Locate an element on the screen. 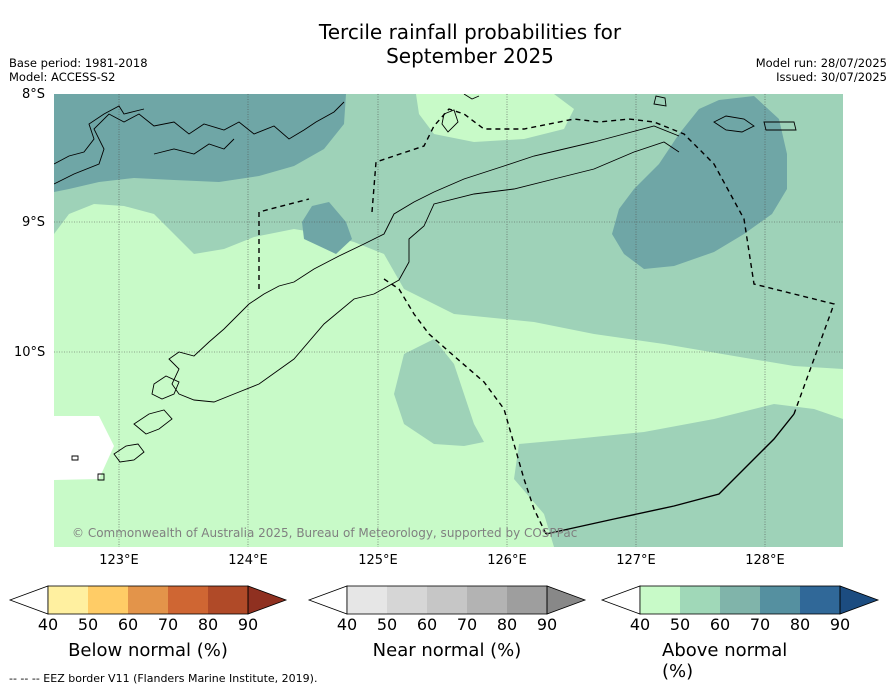  colorbar-above-tick-80: 80 is located at coordinates (800, 624).